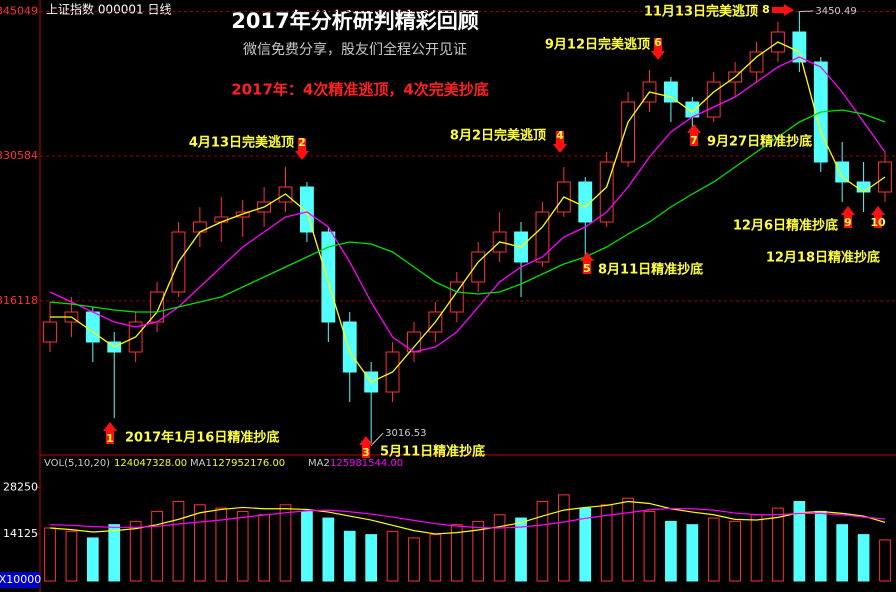  Describe the element at coordinates (498, 136) in the screenshot. I see `annotation: 8月2日完美逃顶` at that location.